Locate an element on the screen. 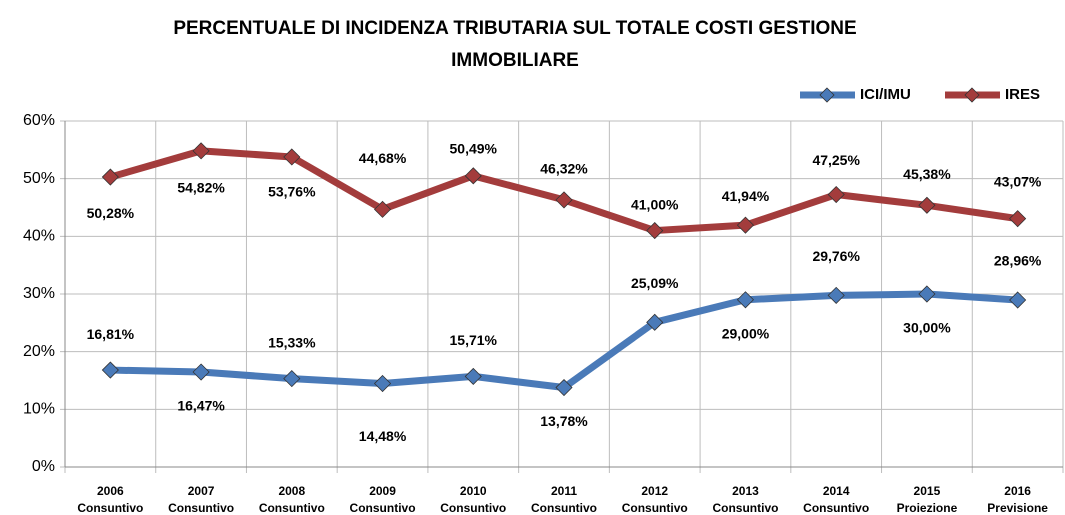  x-tick-label: 2007 is located at coordinates (201, 491).